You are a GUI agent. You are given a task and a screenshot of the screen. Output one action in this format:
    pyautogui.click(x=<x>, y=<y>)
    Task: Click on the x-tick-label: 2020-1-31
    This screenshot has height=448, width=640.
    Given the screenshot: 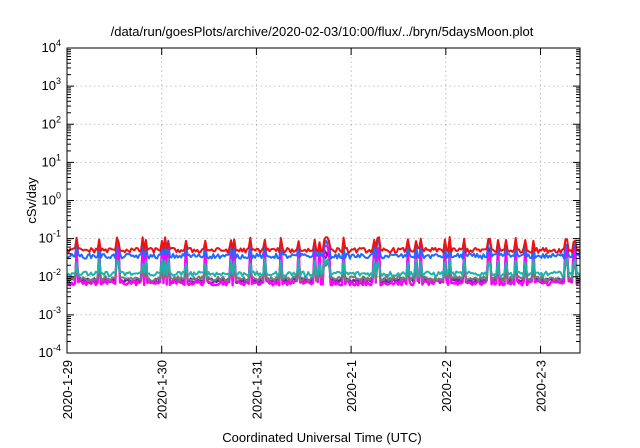 What is the action you would take?
    pyautogui.click(x=256, y=389)
    